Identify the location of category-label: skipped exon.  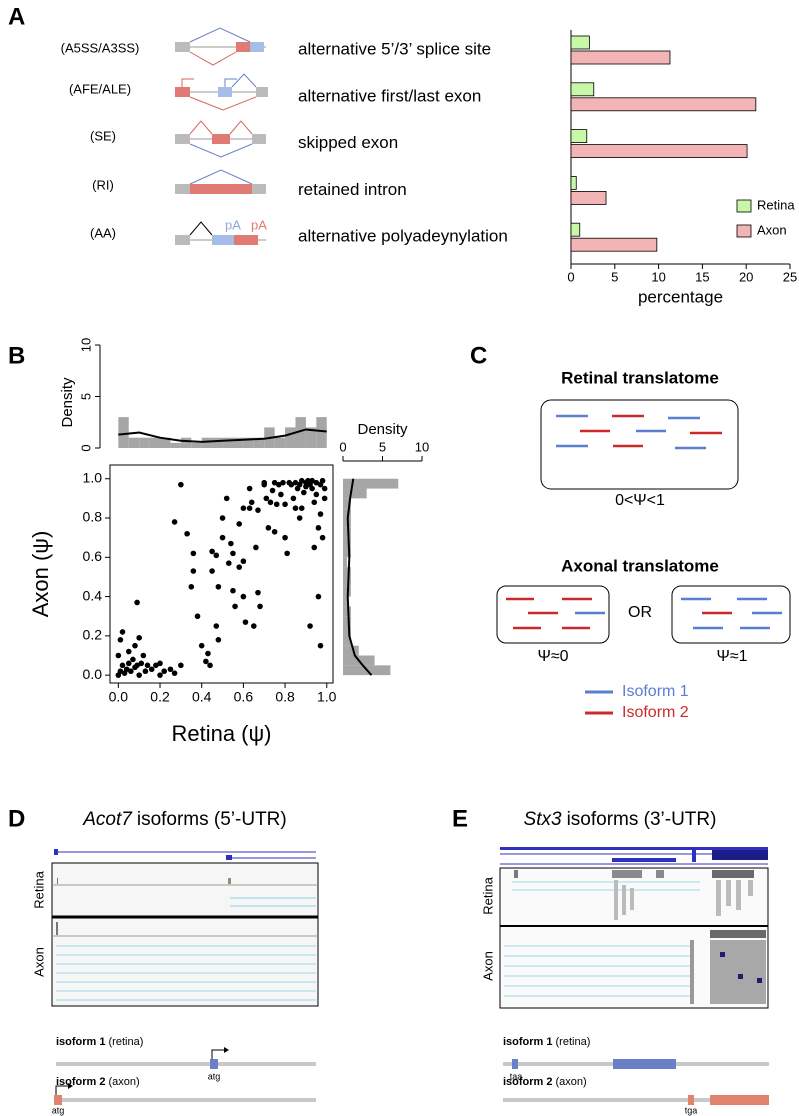
(348, 142).